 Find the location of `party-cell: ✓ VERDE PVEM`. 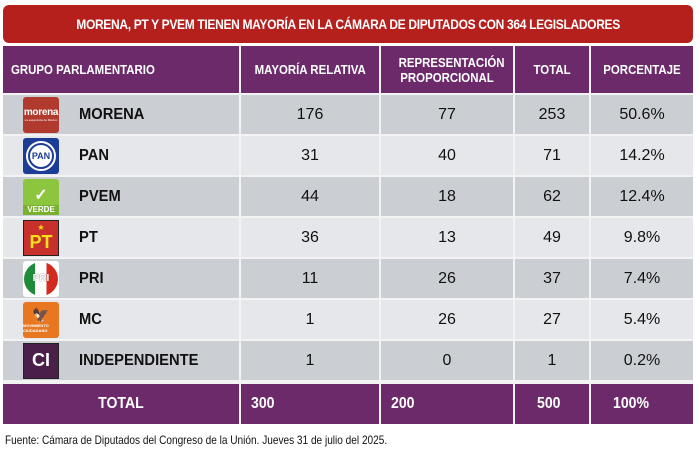

party-cell: ✓ VERDE PVEM is located at coordinates (122, 197).